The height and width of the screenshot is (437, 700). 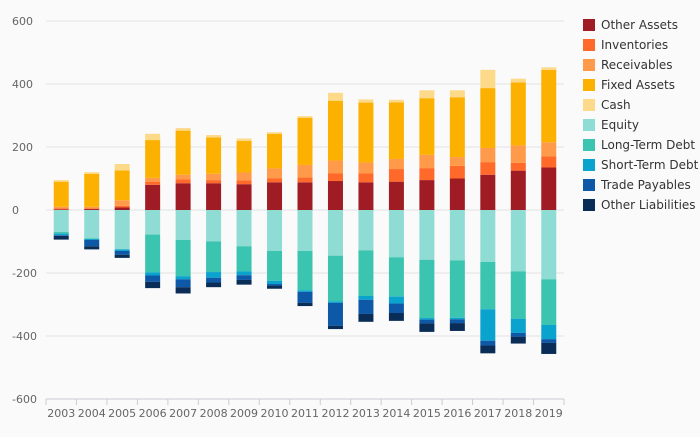 I want to click on y-tick-label: -400, so click(x=24, y=336).